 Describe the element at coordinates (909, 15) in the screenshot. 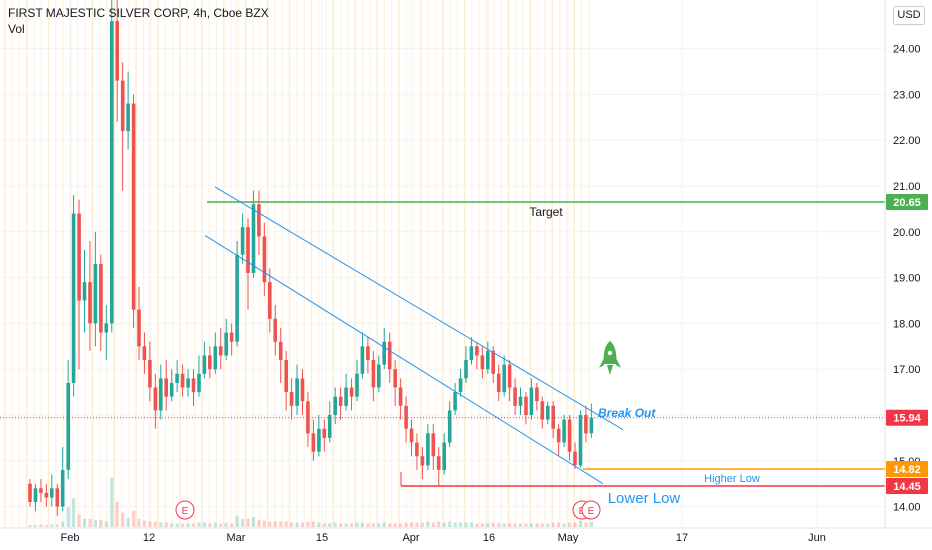

I see `currency-button: USD` at that location.